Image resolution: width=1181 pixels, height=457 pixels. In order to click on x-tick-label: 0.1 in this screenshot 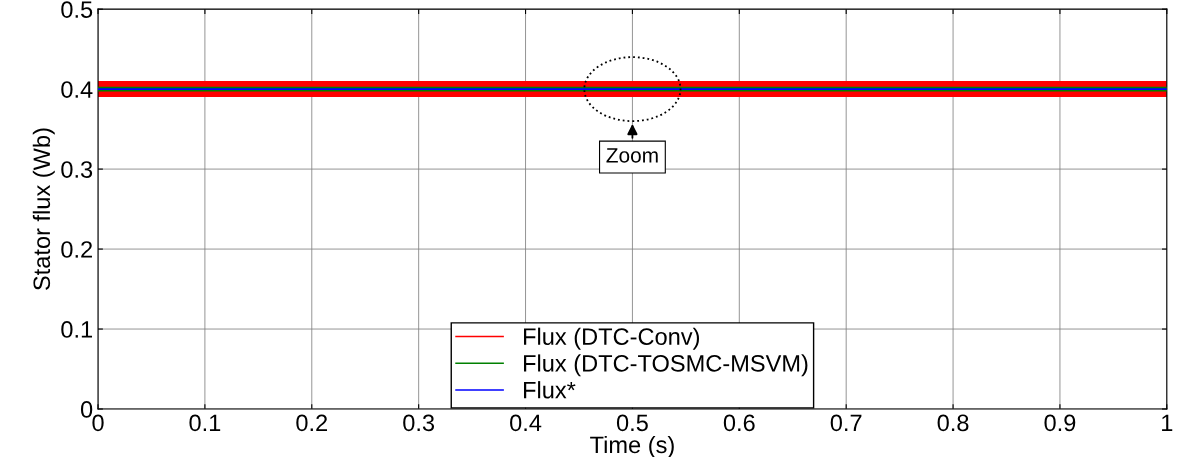, I will do `click(205, 423)`.